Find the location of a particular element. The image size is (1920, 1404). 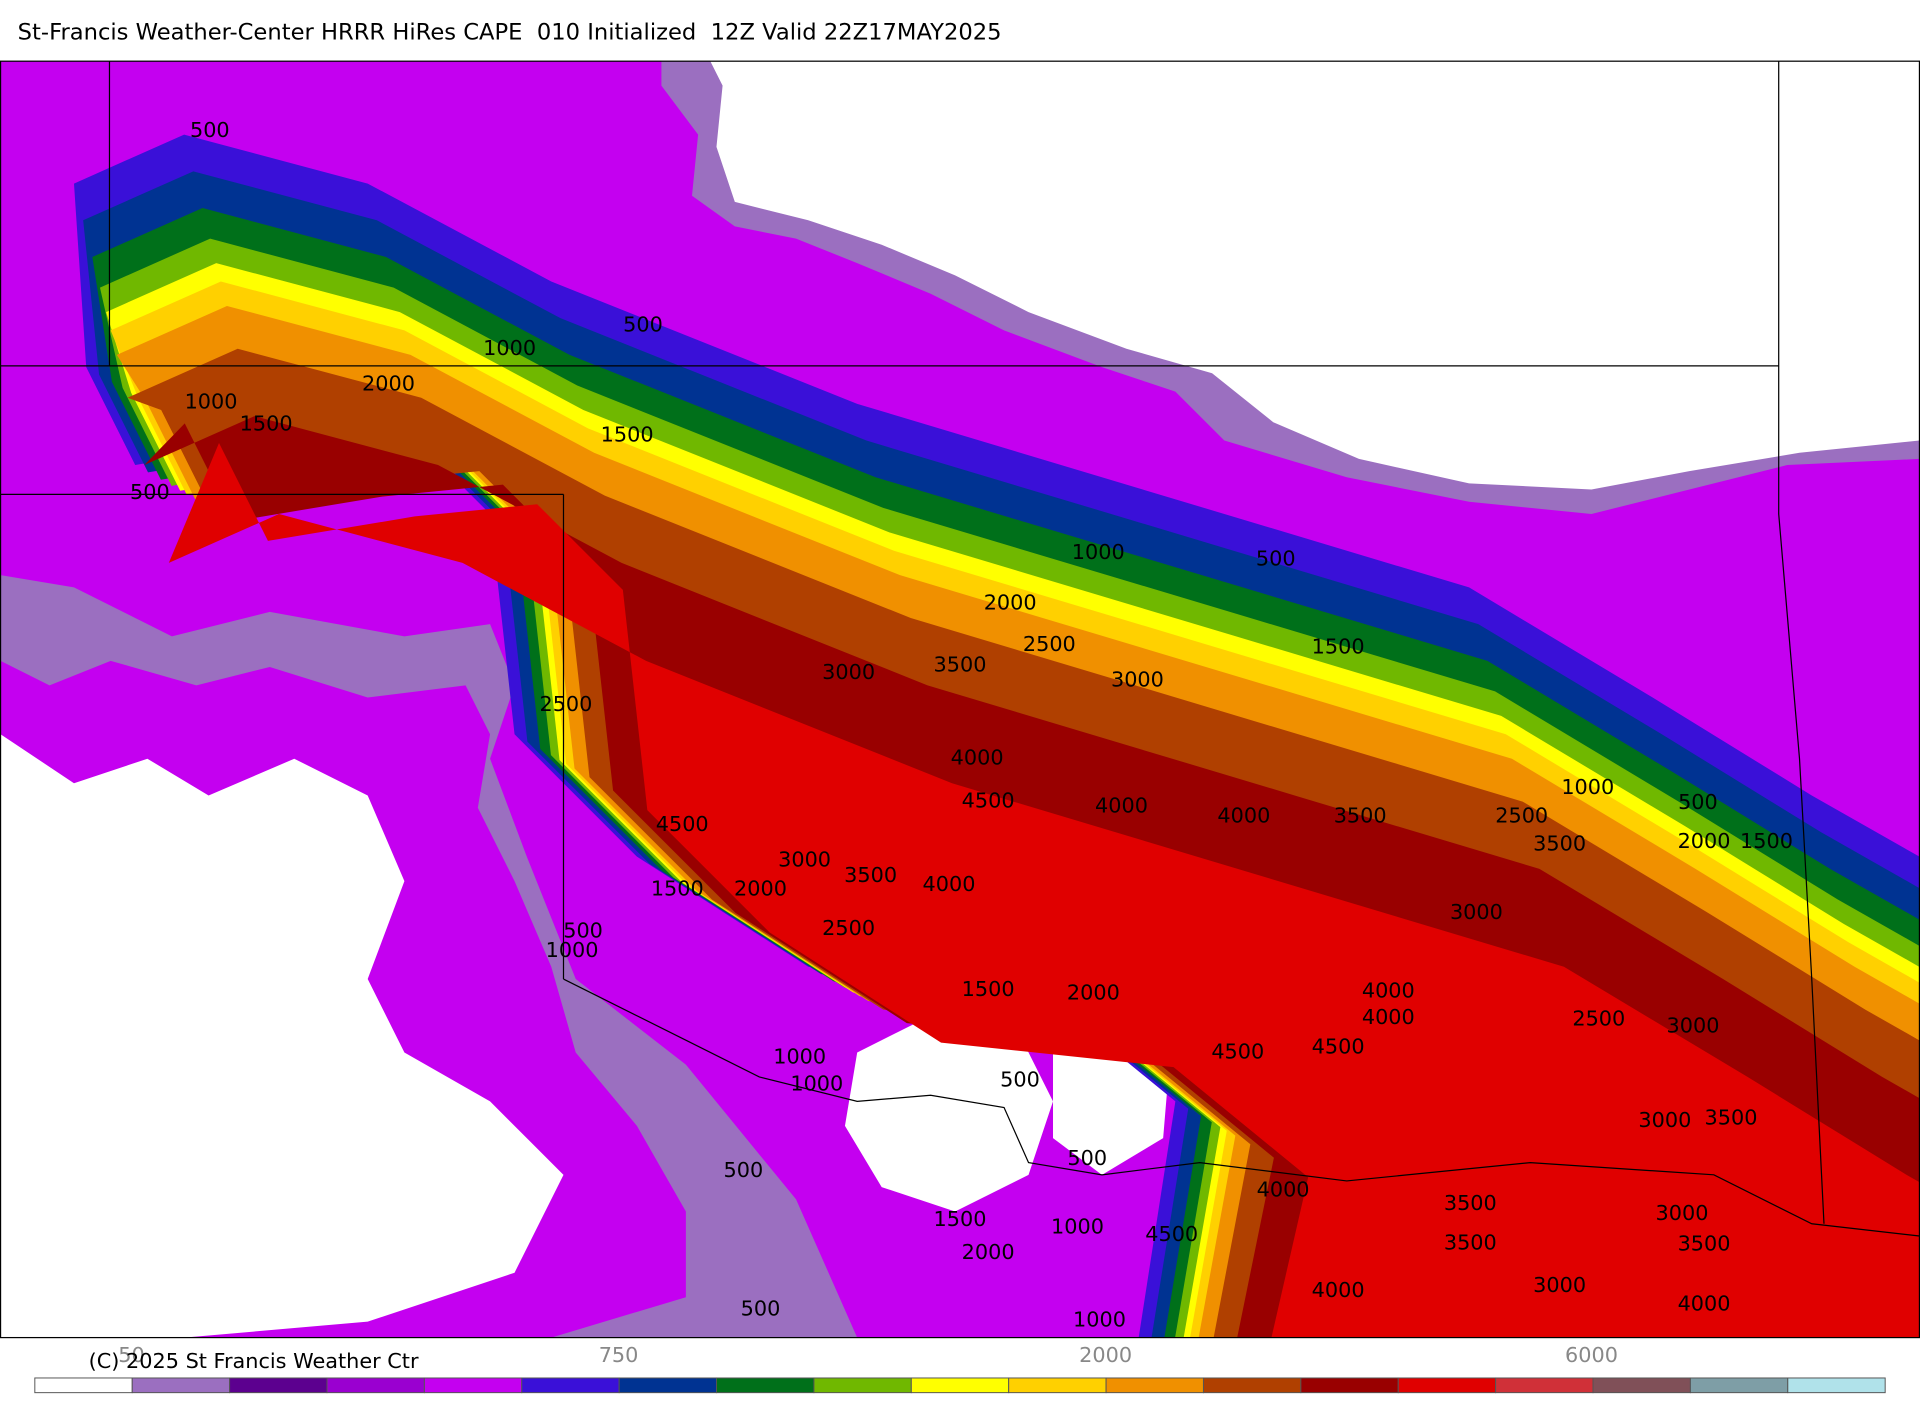

colorbar-label: 50 is located at coordinates (131, 1355).